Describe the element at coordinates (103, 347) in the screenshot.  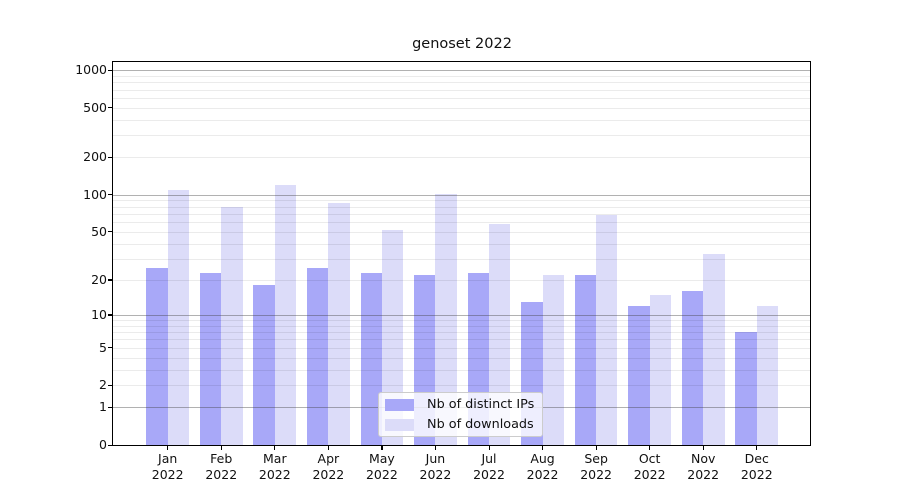
I see `y-tick-label: 5` at that location.